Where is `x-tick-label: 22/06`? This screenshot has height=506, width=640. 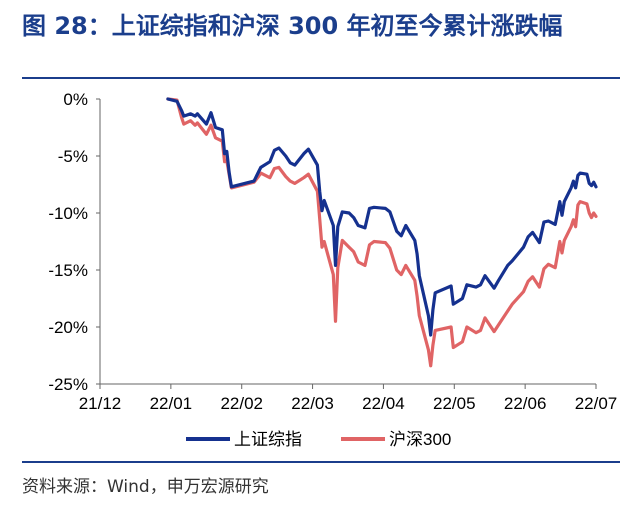 x-tick-label: 22/06 is located at coordinates (525, 403).